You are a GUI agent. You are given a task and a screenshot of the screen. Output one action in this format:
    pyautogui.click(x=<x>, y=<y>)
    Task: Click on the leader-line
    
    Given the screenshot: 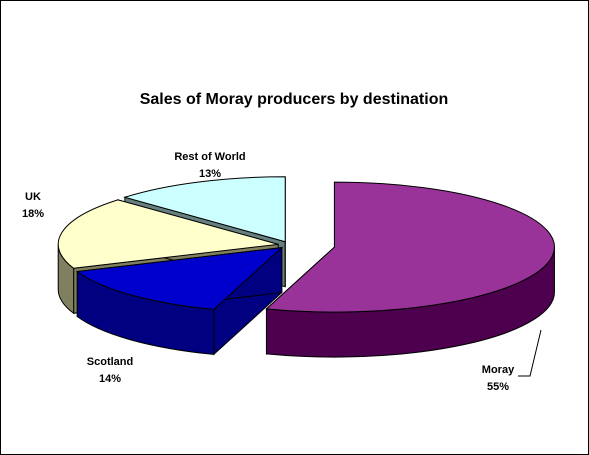 What is the action you would take?
    pyautogui.click(x=530, y=353)
    